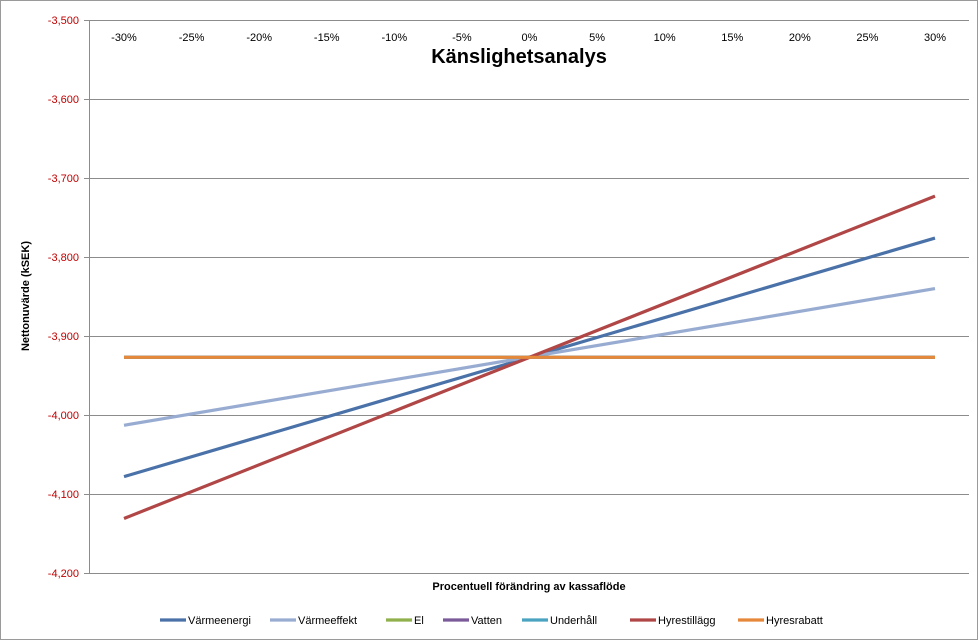  What do you see at coordinates (192, 38) in the screenshot?
I see `x-tick-label: -25%` at bounding box center [192, 38].